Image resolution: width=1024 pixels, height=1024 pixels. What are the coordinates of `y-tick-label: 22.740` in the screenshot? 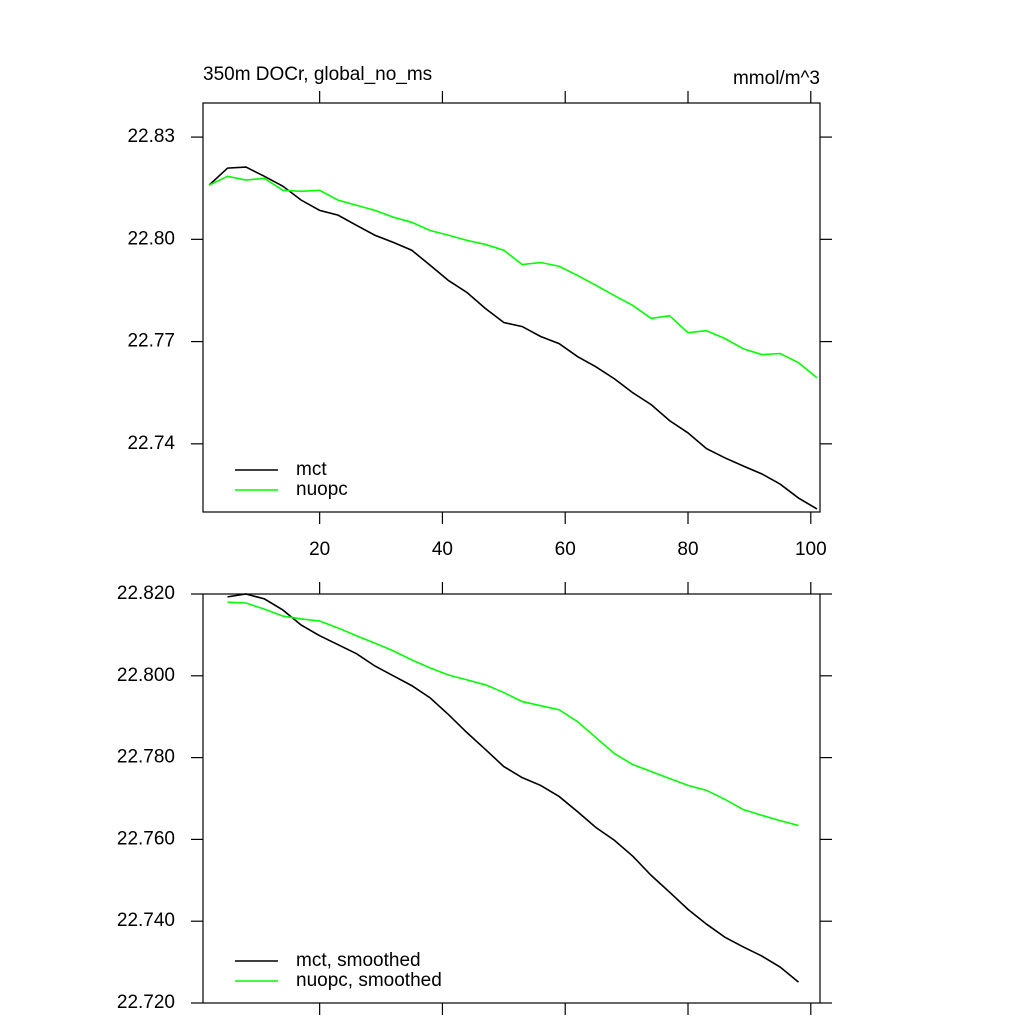 It's located at (146, 920).